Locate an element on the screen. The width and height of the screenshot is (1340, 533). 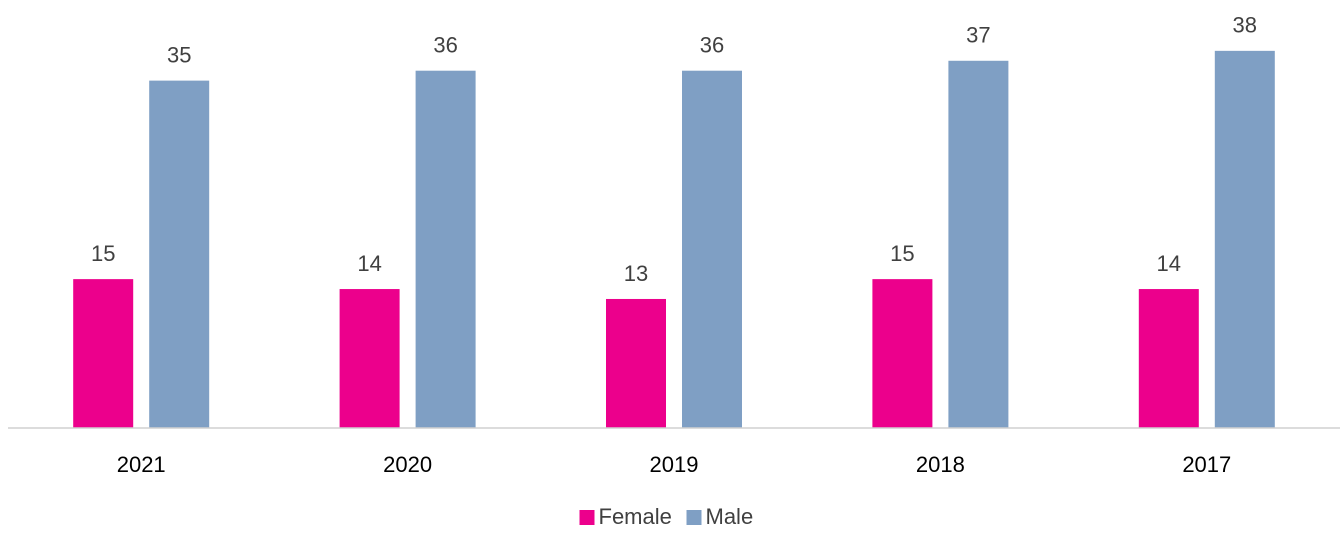
value-label: 35 is located at coordinates (179, 54).